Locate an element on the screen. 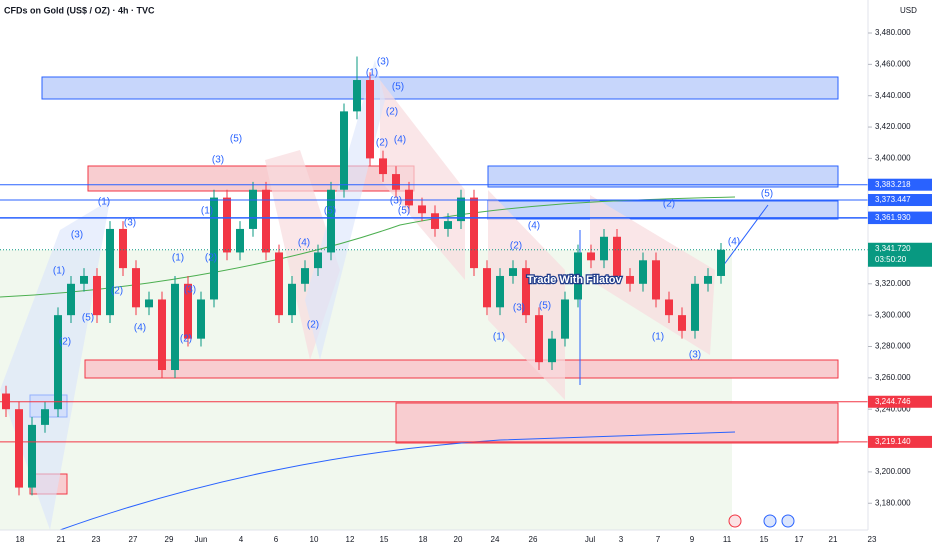 This screenshot has height=550, width=932. time-label: 24 is located at coordinates (495, 539).